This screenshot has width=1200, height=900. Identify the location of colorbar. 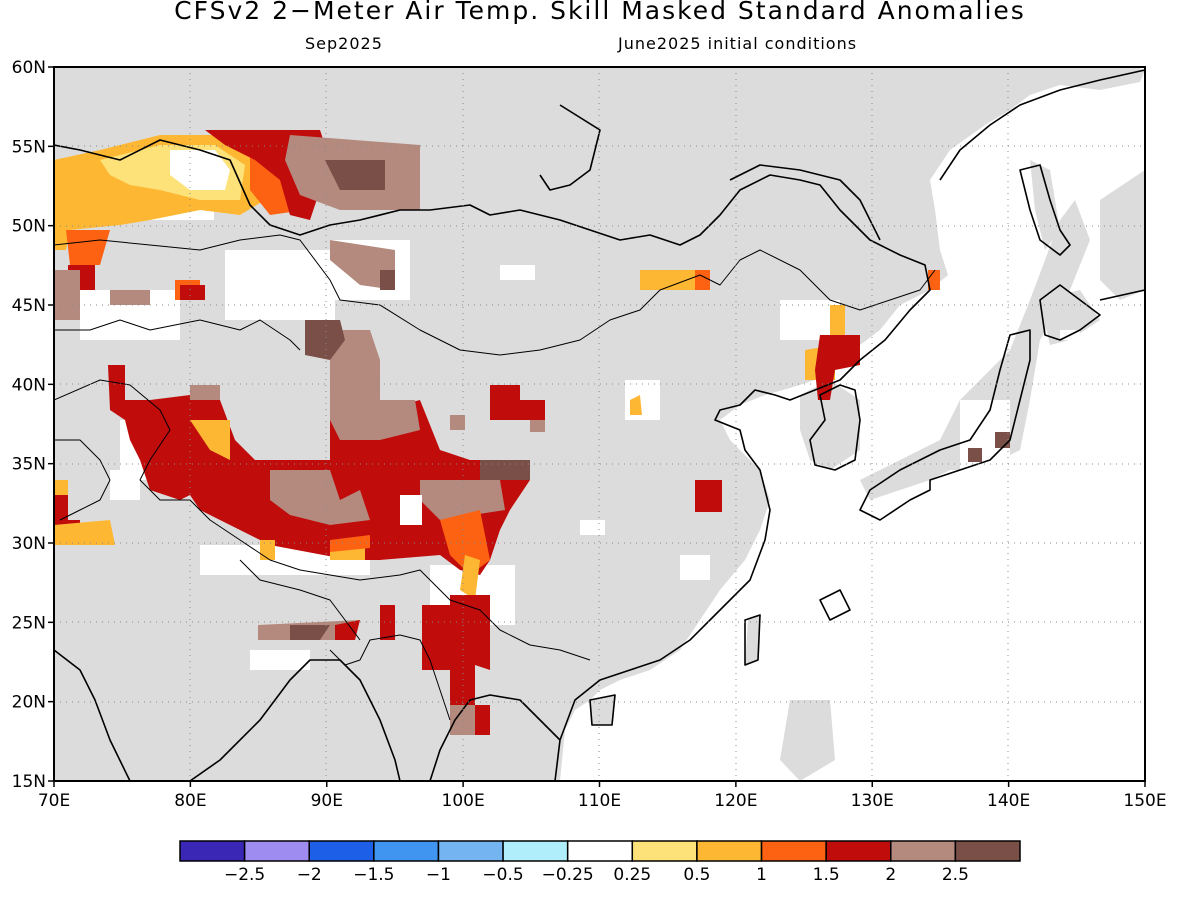
(600, 851).